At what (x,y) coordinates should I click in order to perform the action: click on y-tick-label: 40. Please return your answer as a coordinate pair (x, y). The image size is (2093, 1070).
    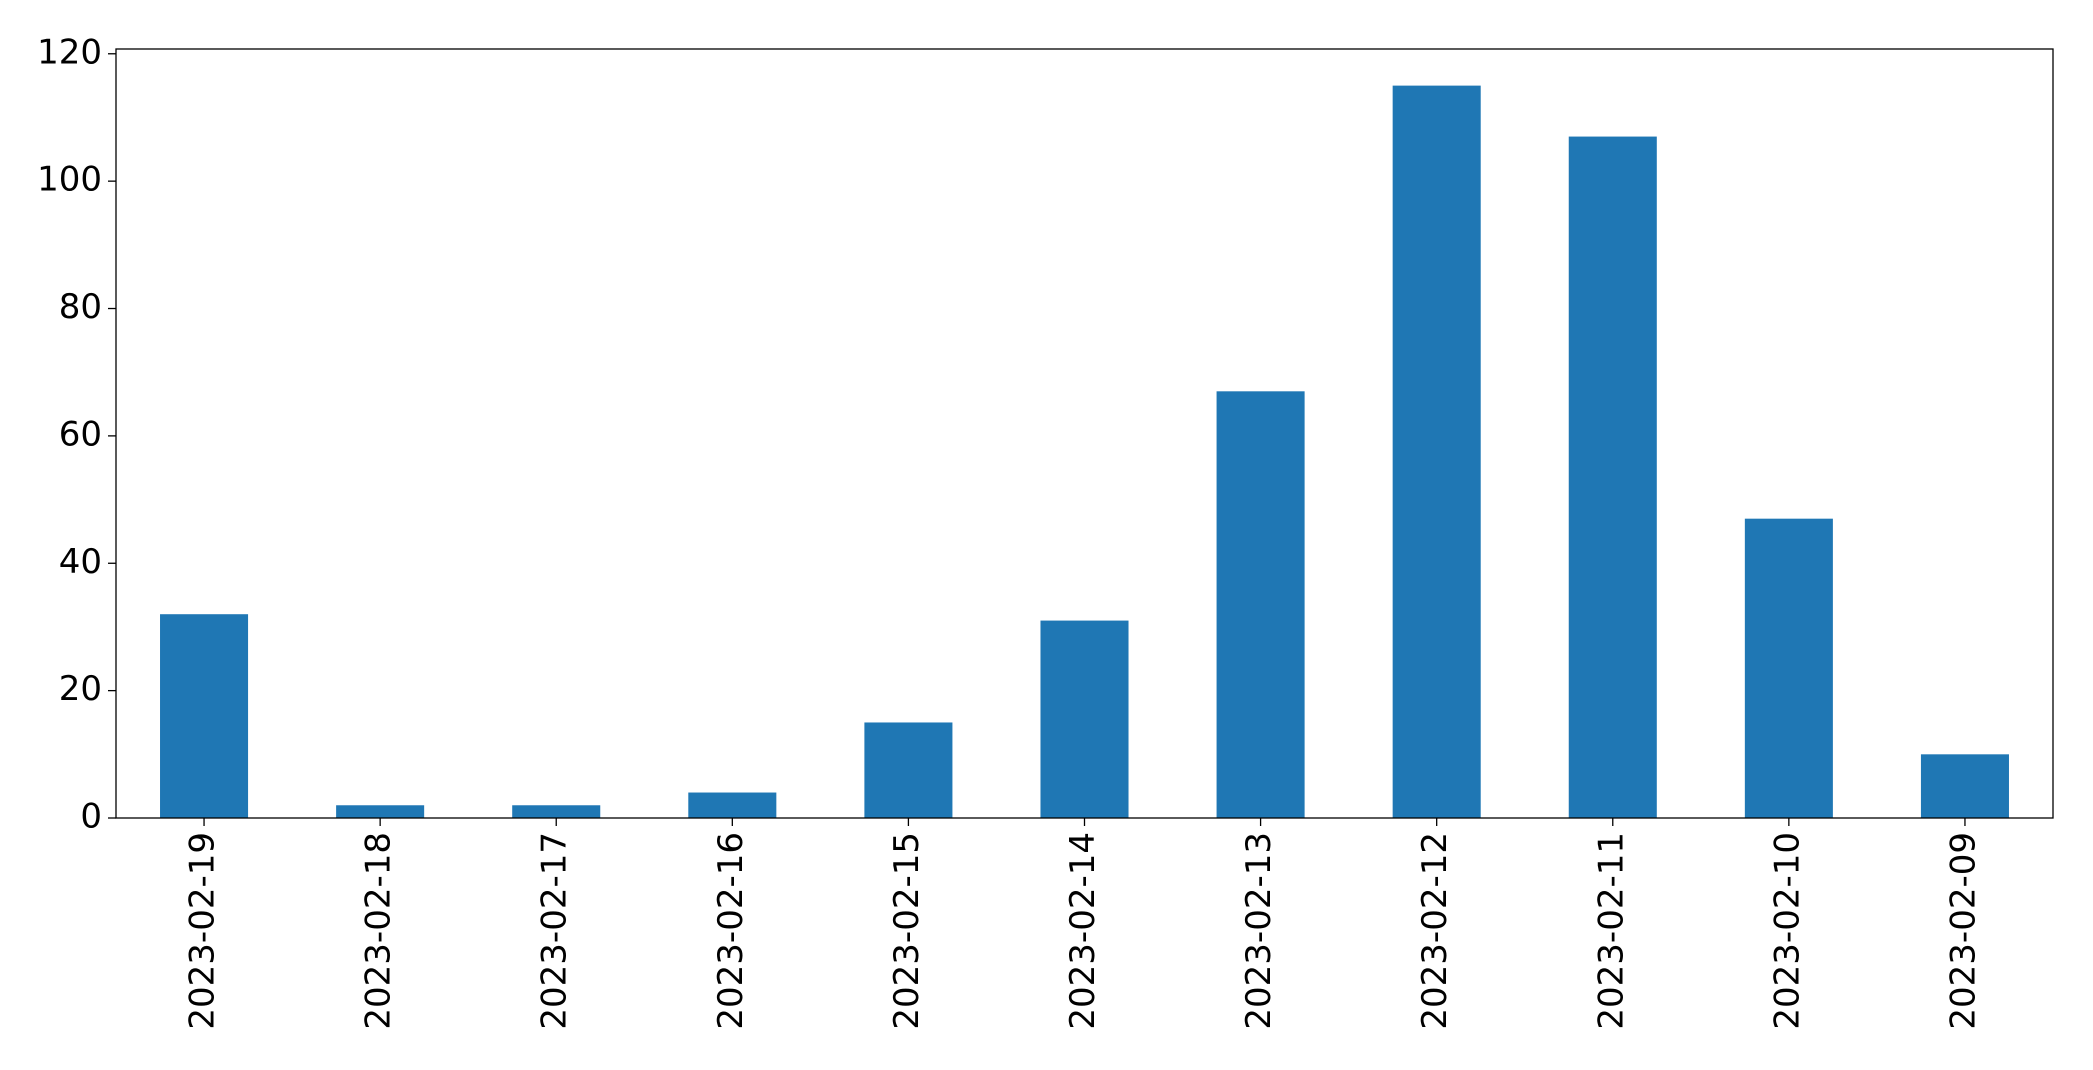
    Looking at the image, I should click on (80, 562).